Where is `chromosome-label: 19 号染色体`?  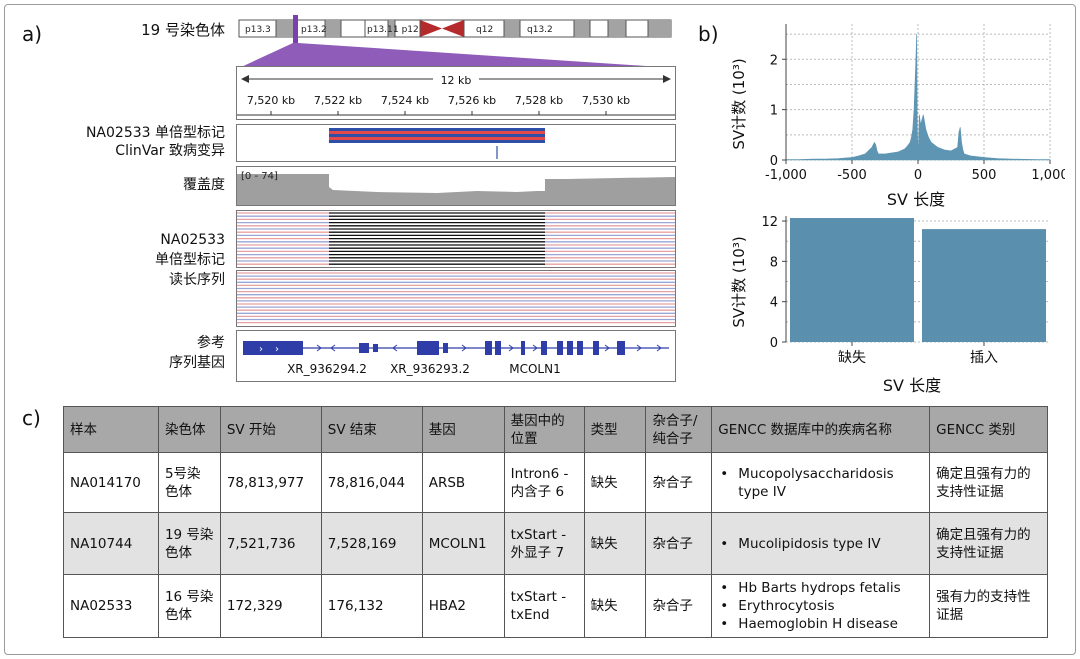 chromosome-label: 19 号染色体 is located at coordinates (183, 30).